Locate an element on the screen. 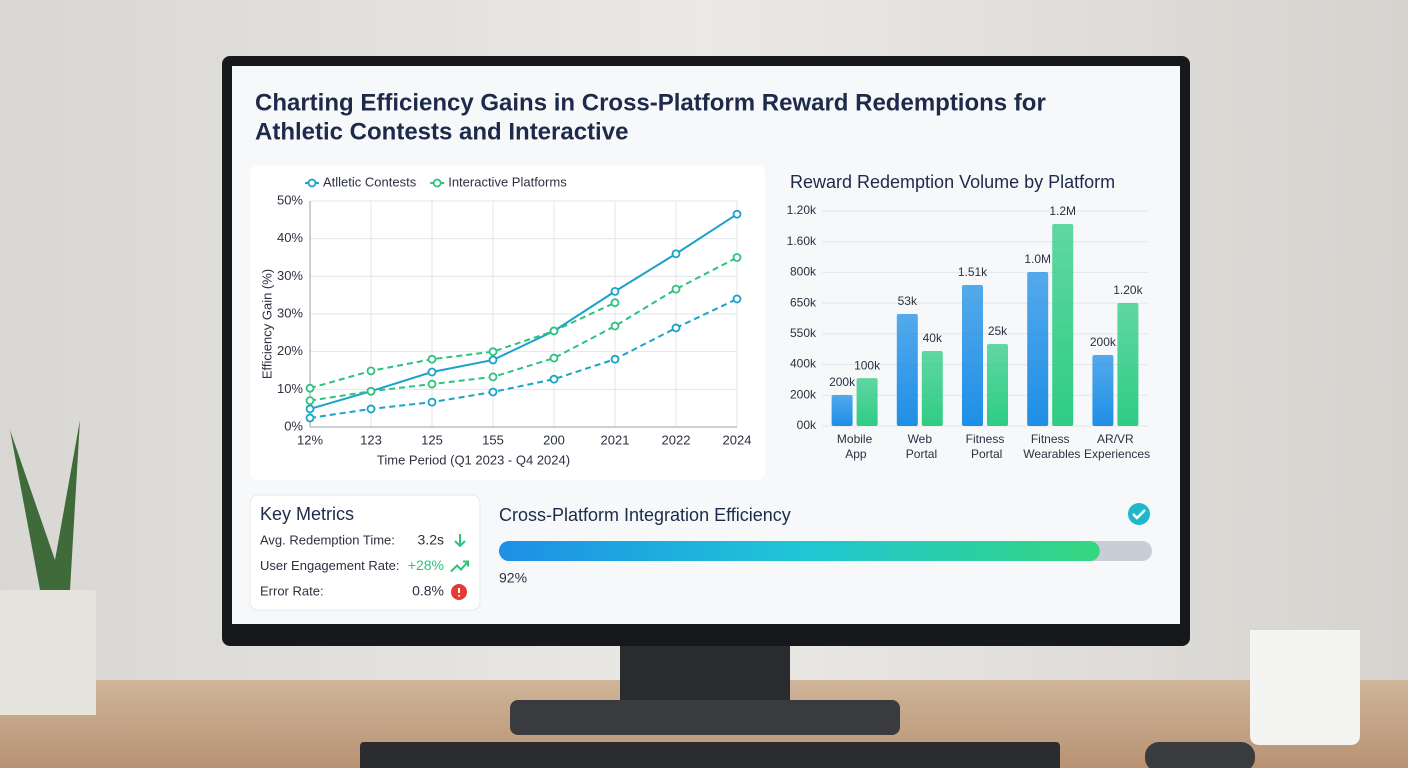 The width and height of the screenshot is (1408, 768). x-tick-label: 12% is located at coordinates (310, 439).